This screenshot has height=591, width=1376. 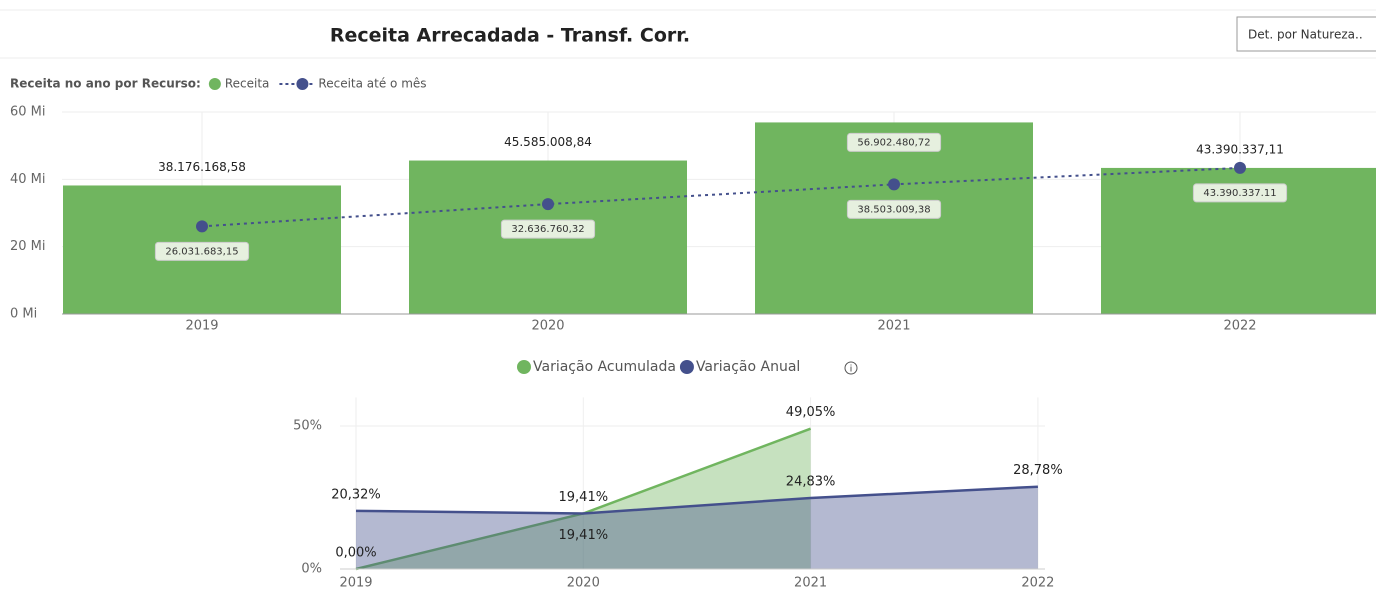 I want to click on y-tick-label: 40 Mi, so click(x=28, y=179).